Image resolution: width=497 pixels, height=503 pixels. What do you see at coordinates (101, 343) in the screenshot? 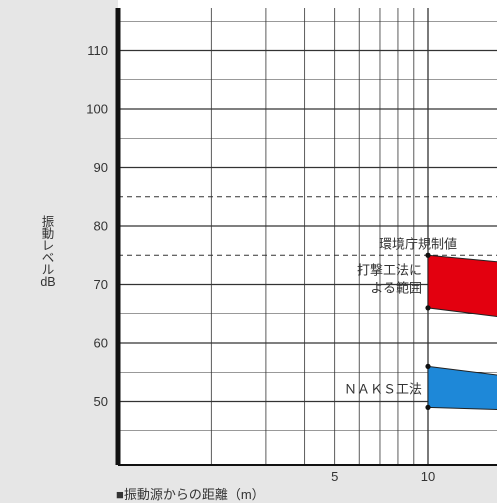
I see `y-tick-label: 60` at bounding box center [101, 343].